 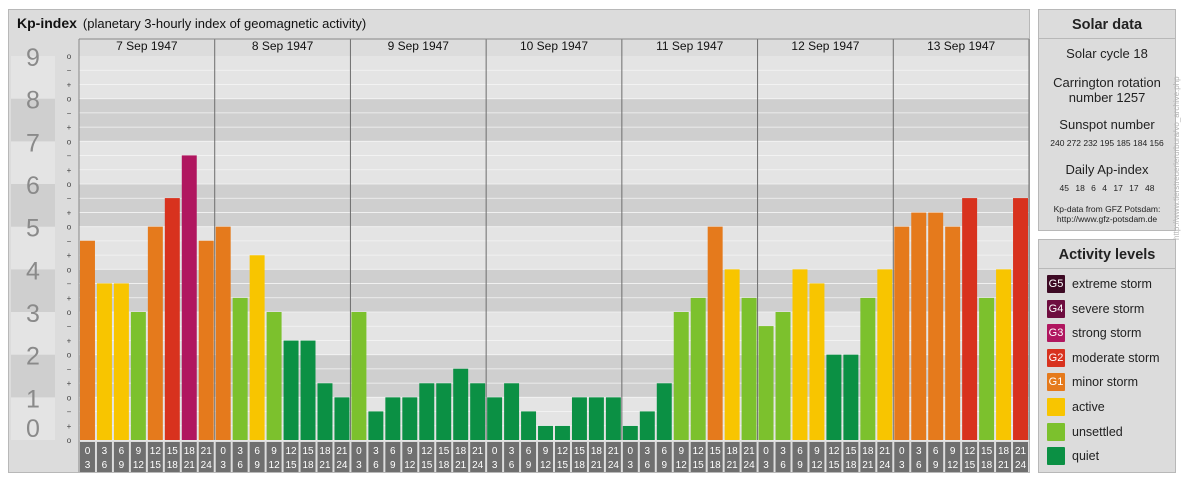 What do you see at coordinates (1107, 25) in the screenshot?
I see `solar-data-title: Solar data` at bounding box center [1107, 25].